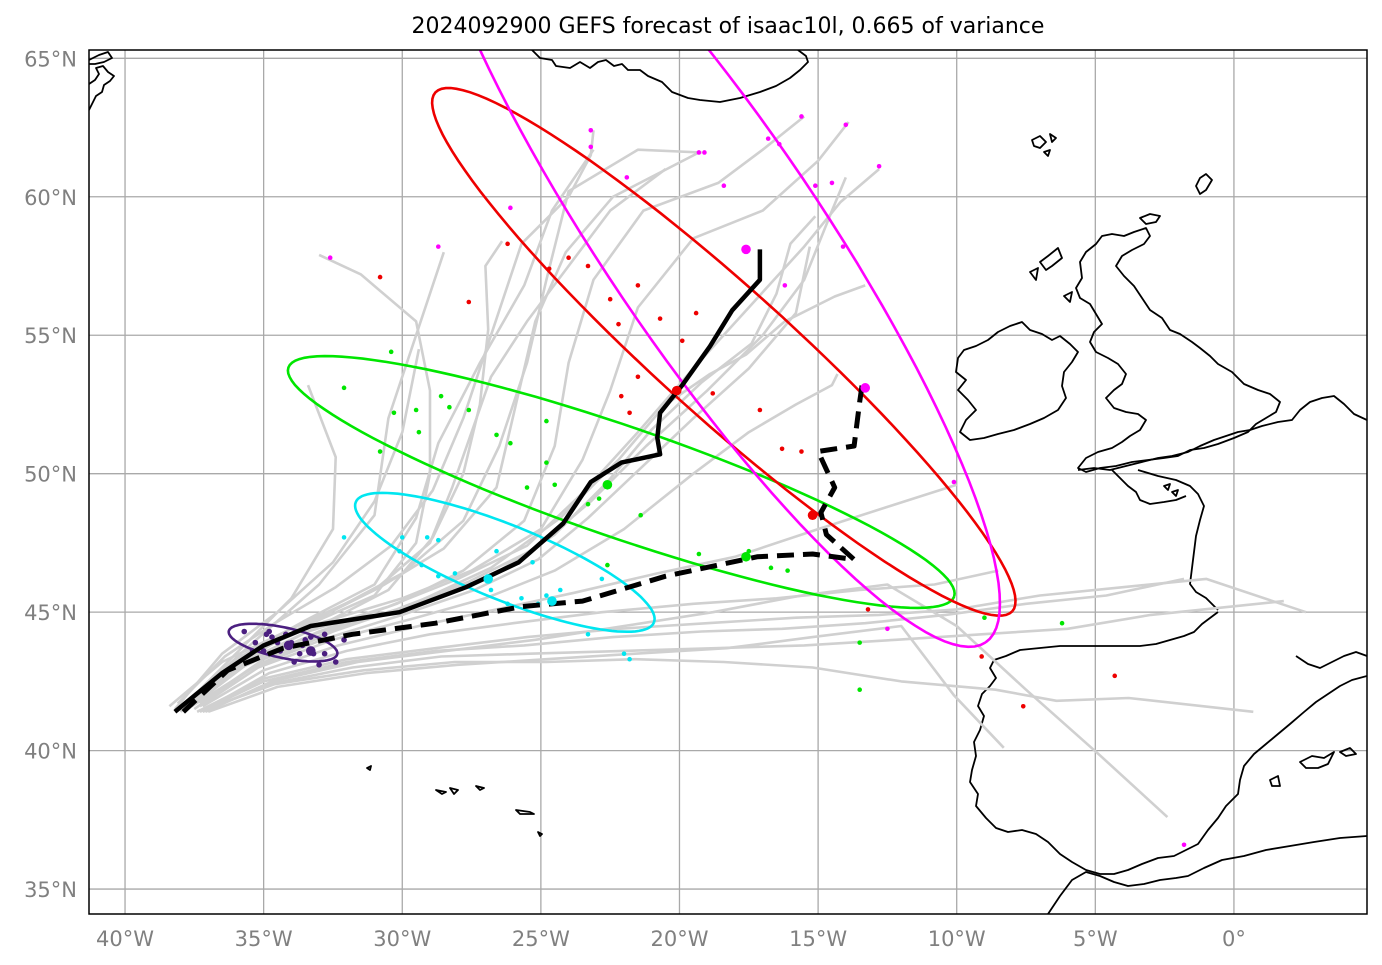 Image resolution: width=1382 pixels, height=965 pixels. What do you see at coordinates (50, 59) in the screenshot?
I see `latitude-tick-label: 65°N` at bounding box center [50, 59].